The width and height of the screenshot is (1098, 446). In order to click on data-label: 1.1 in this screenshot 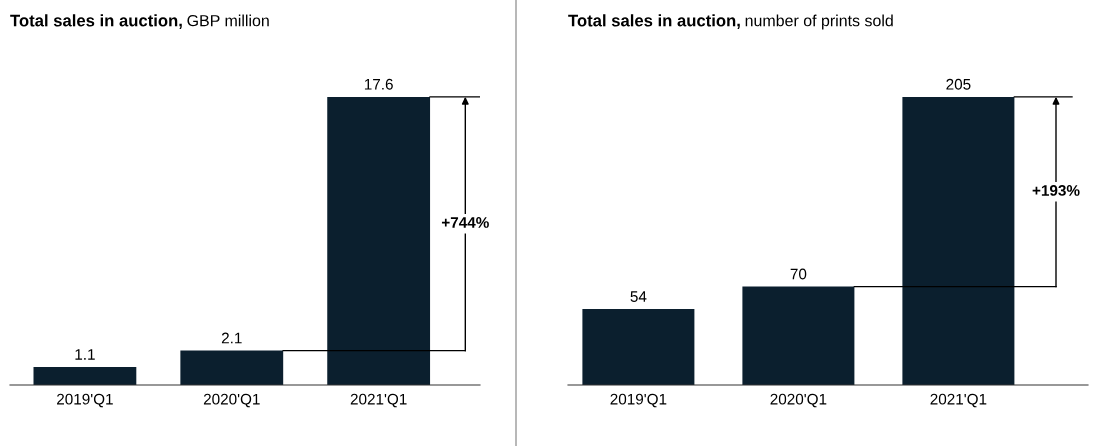, I will do `click(85, 354)`.